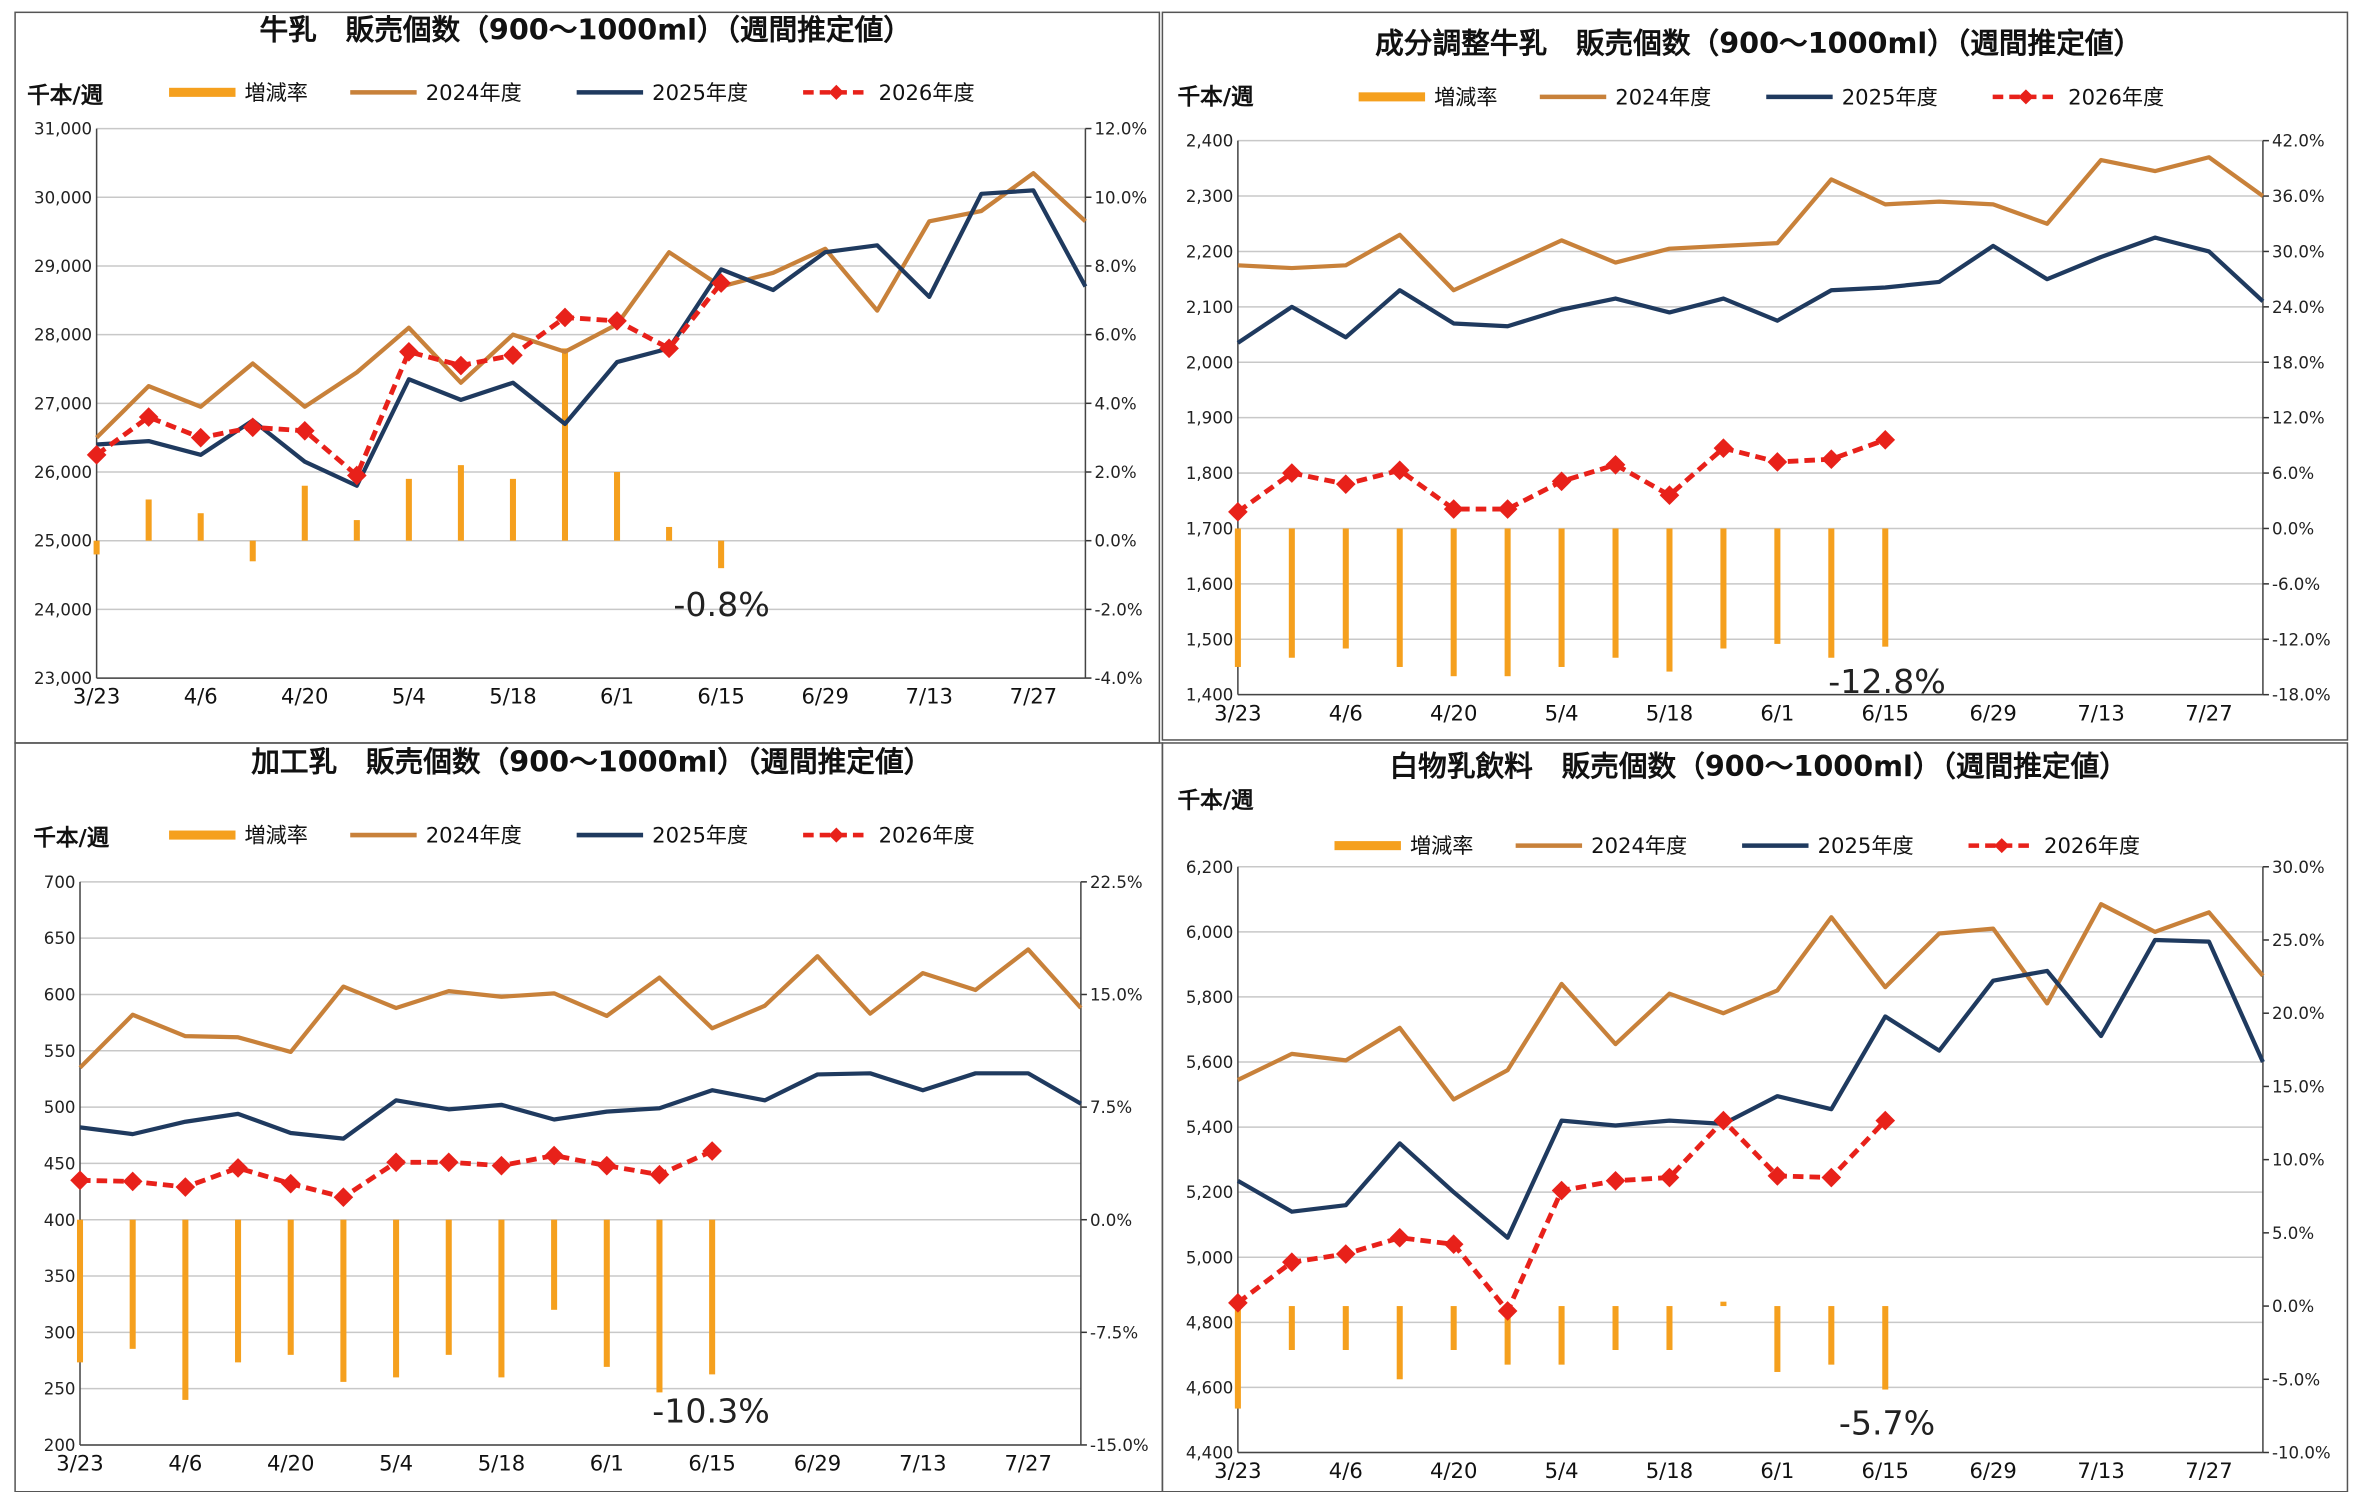  I want to click on y2-tick-label: 36.0%, so click(2298, 196).